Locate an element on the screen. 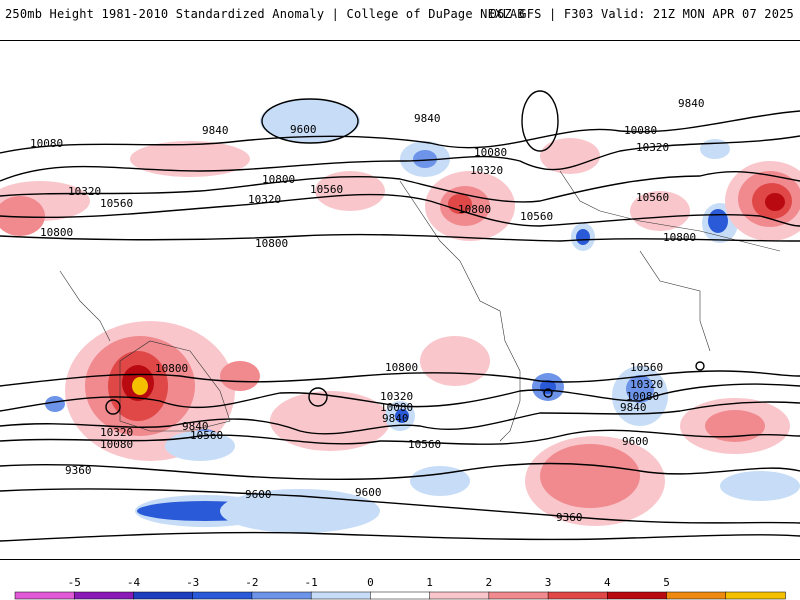  colorbar-tick-label: -1 is located at coordinates (311, 582).